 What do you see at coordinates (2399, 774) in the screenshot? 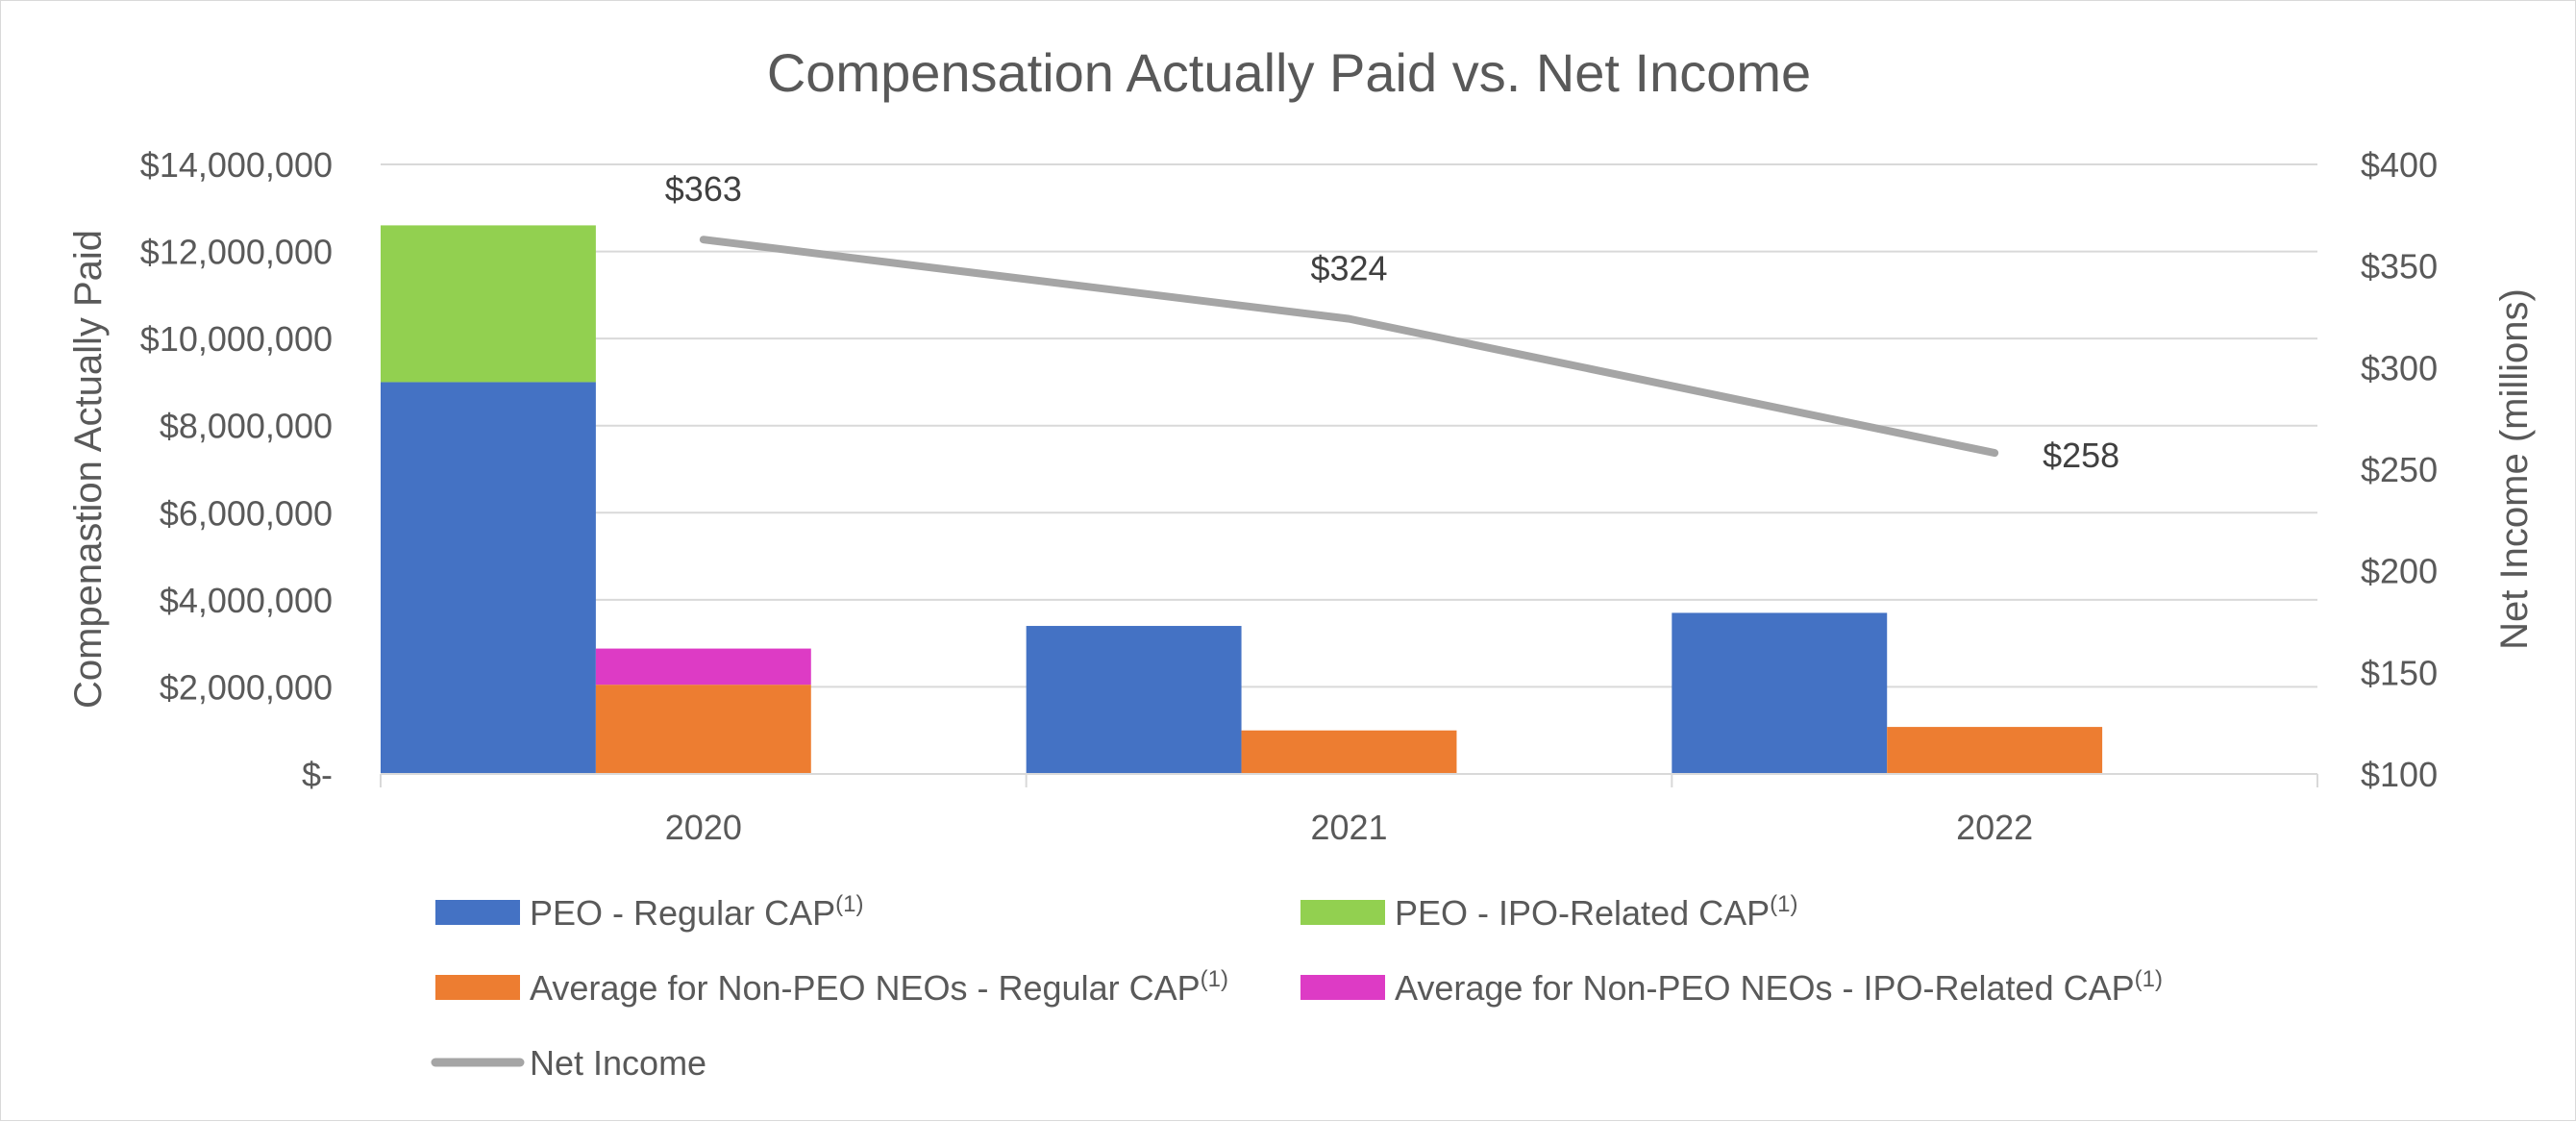
I see `y2-tick-label: $100` at bounding box center [2399, 774].